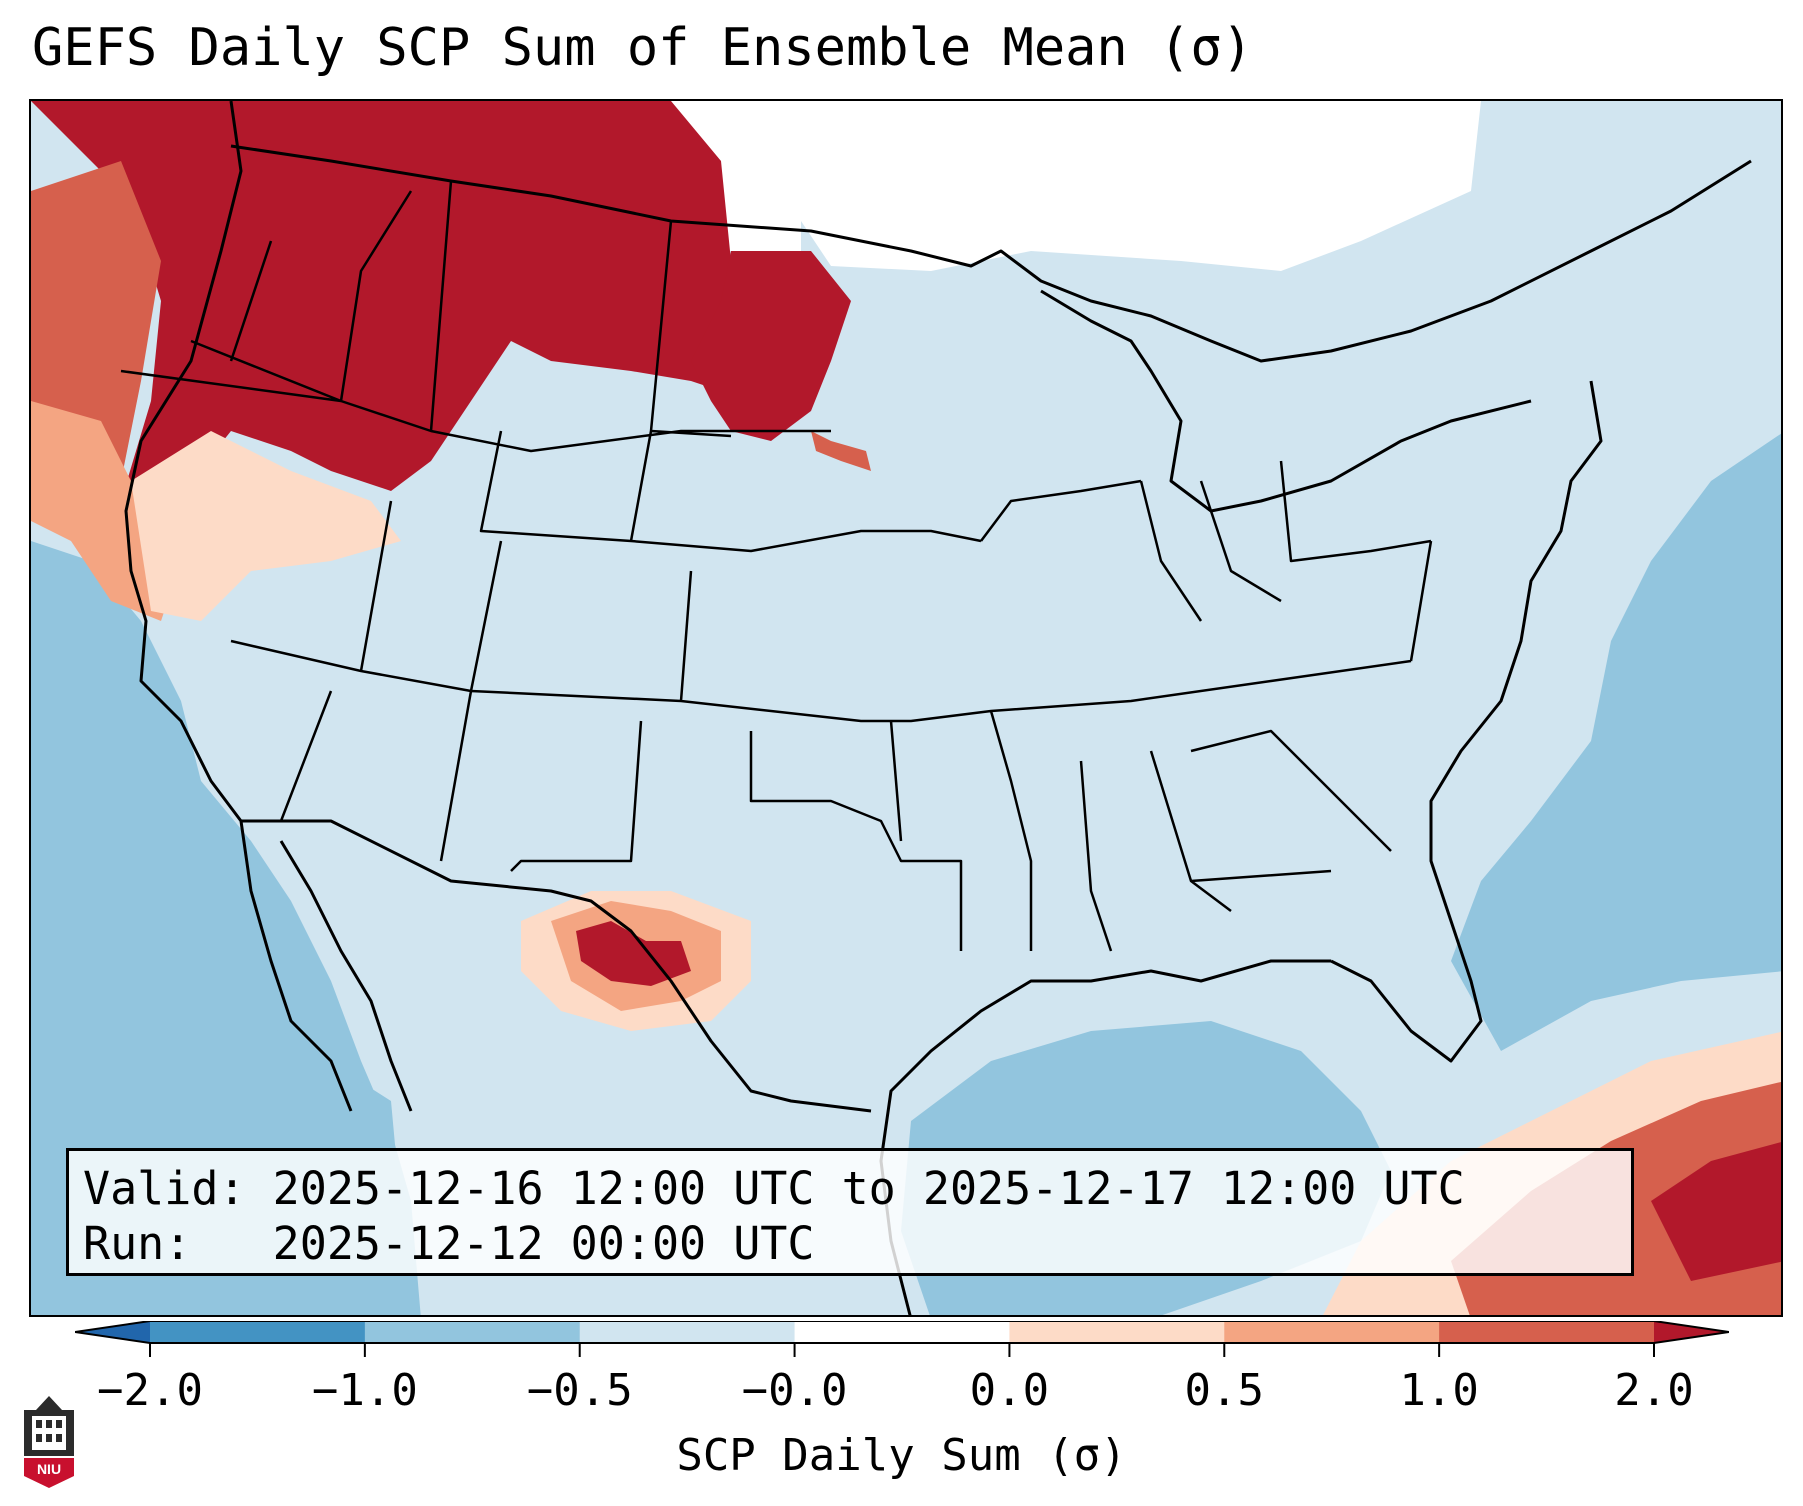 This screenshot has height=1506, width=1803. What do you see at coordinates (346, 976) in the screenshot?
I see `baja-coast` at bounding box center [346, 976].